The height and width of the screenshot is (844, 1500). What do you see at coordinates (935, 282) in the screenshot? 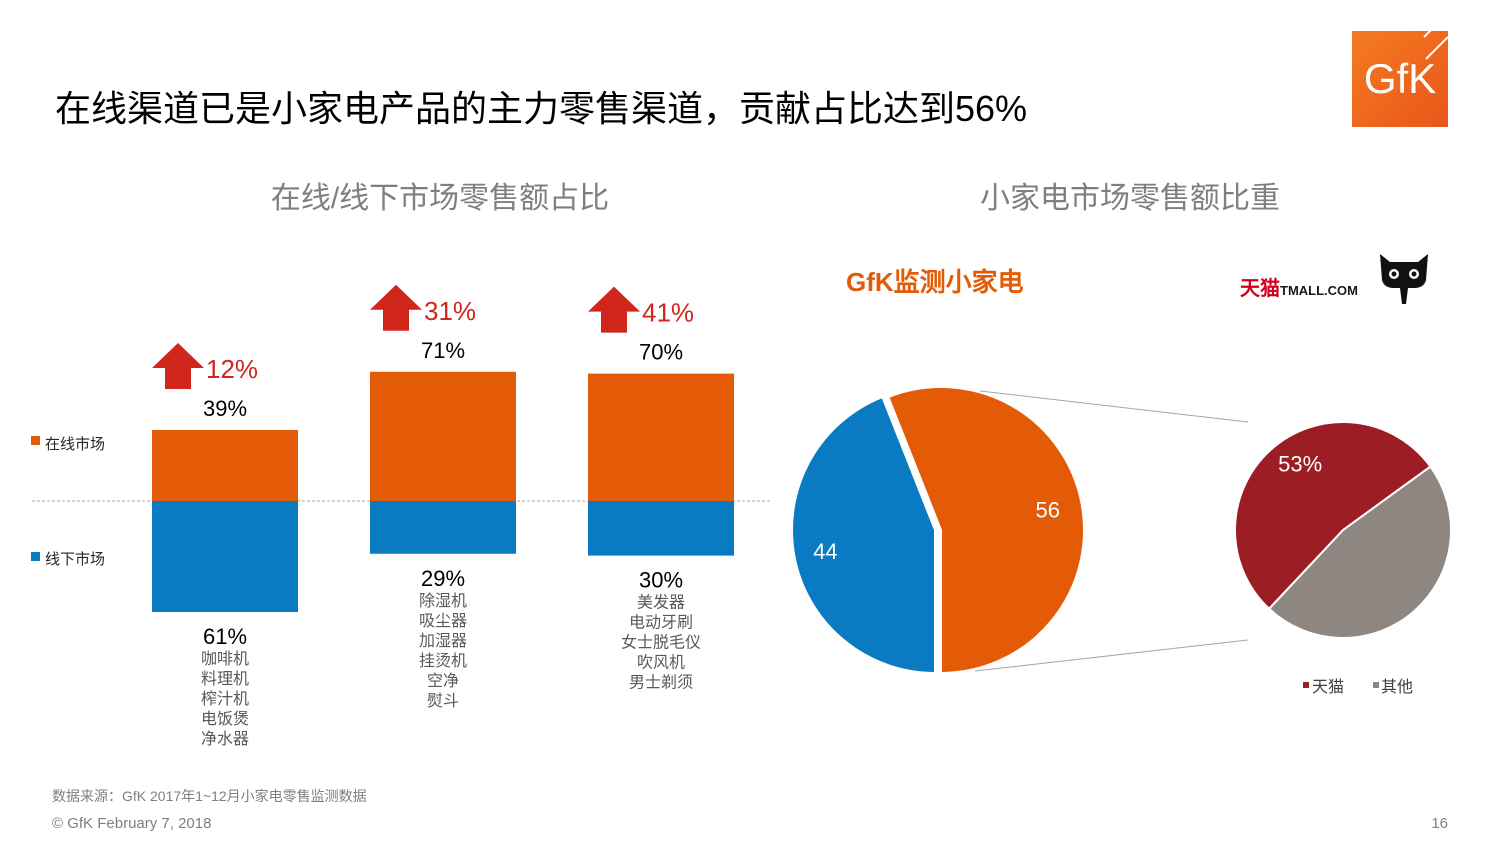
I see `right-panel-subtitle: GfK监测小家电` at bounding box center [935, 282].